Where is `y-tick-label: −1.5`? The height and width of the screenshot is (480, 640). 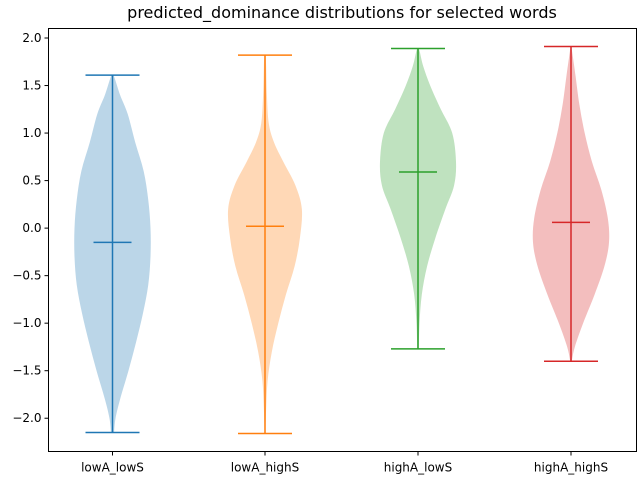 y-tick-label: −1.5 is located at coordinates (26, 371).